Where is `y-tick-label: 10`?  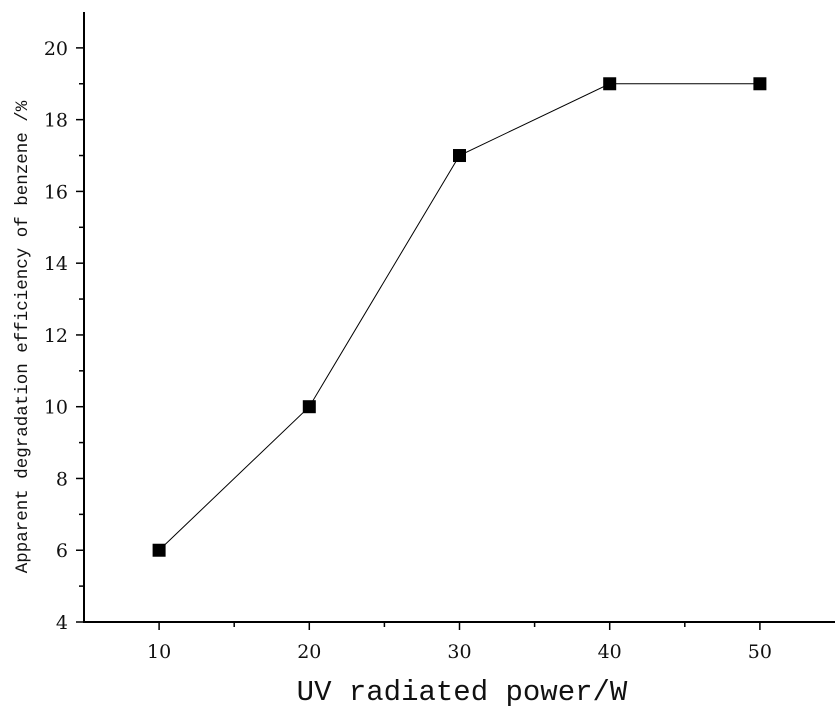
y-tick-label: 10 is located at coordinates (56, 408).